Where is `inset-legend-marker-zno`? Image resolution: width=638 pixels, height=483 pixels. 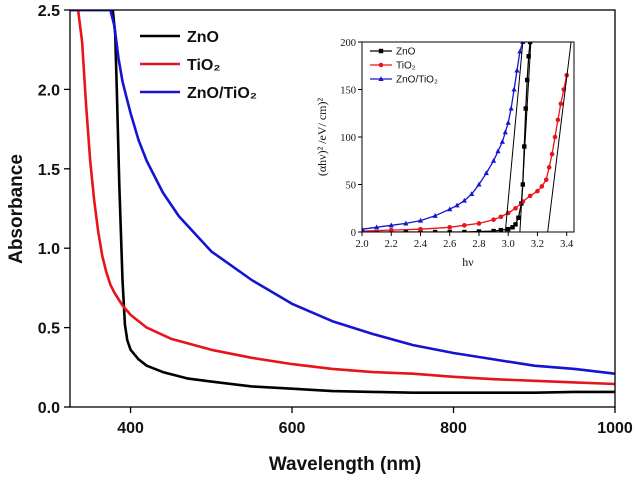 inset-legend-marker-zno is located at coordinates (381, 51).